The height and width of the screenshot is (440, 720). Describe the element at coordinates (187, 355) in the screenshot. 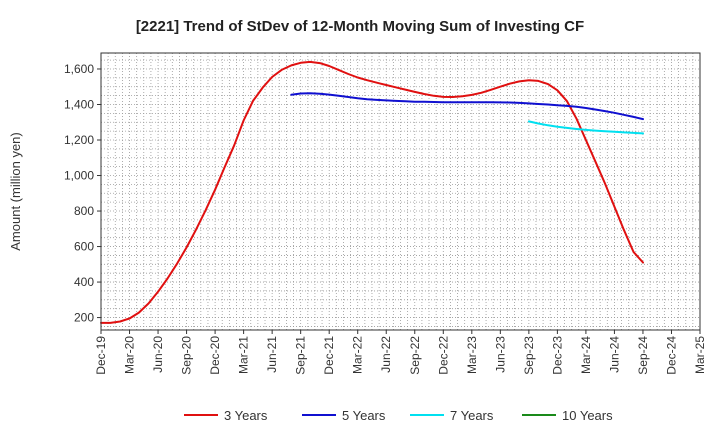

I see `x-tick-label: Sep-20` at that location.